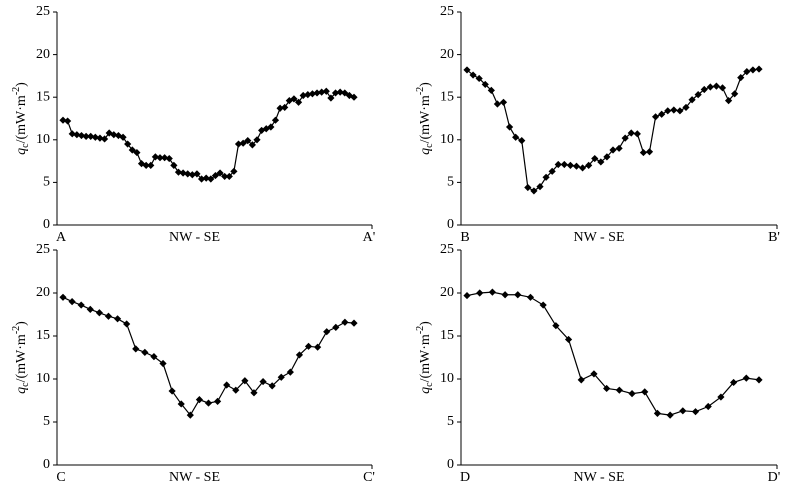 This screenshot has width=793, height=494. What do you see at coordinates (16, 330) in the screenshot?
I see `y-label-exponent: -2` at bounding box center [16, 330].